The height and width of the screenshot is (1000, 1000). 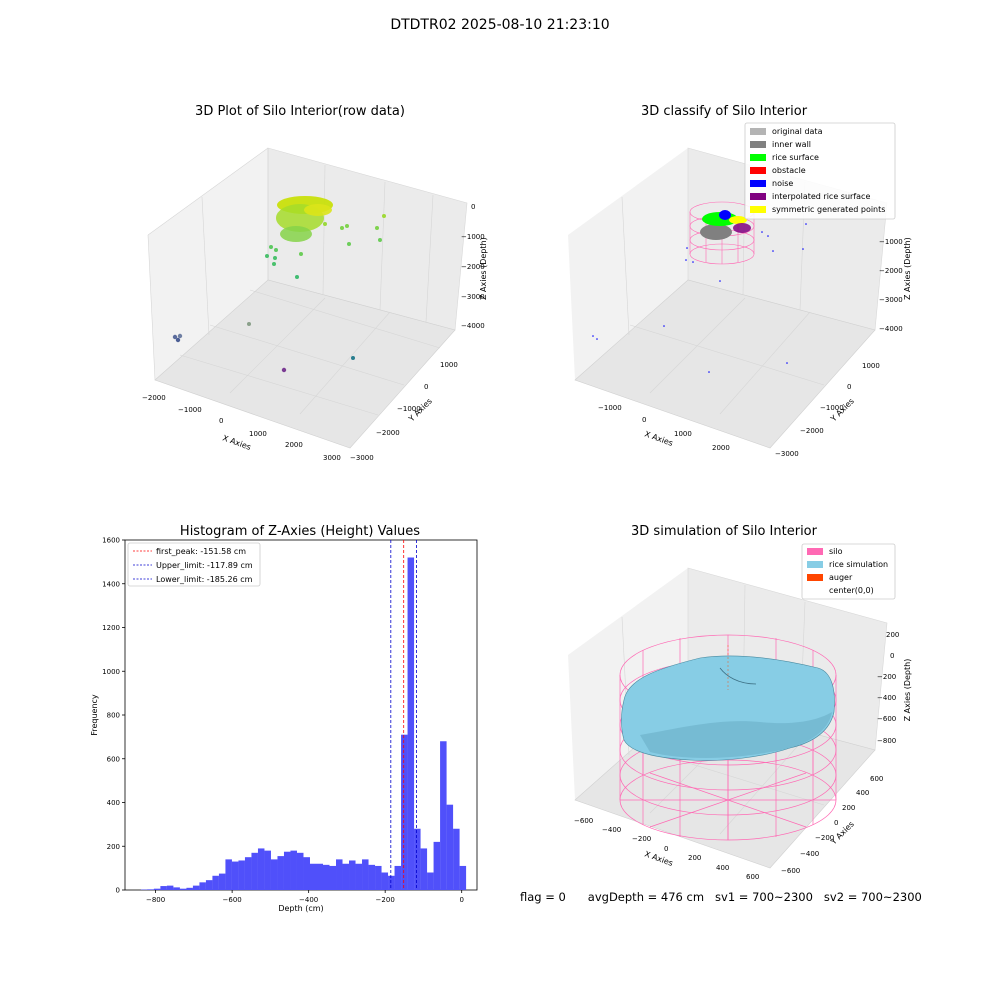 I want to click on legend-swatch-interpolated-rice-surface, so click(x=758, y=196).